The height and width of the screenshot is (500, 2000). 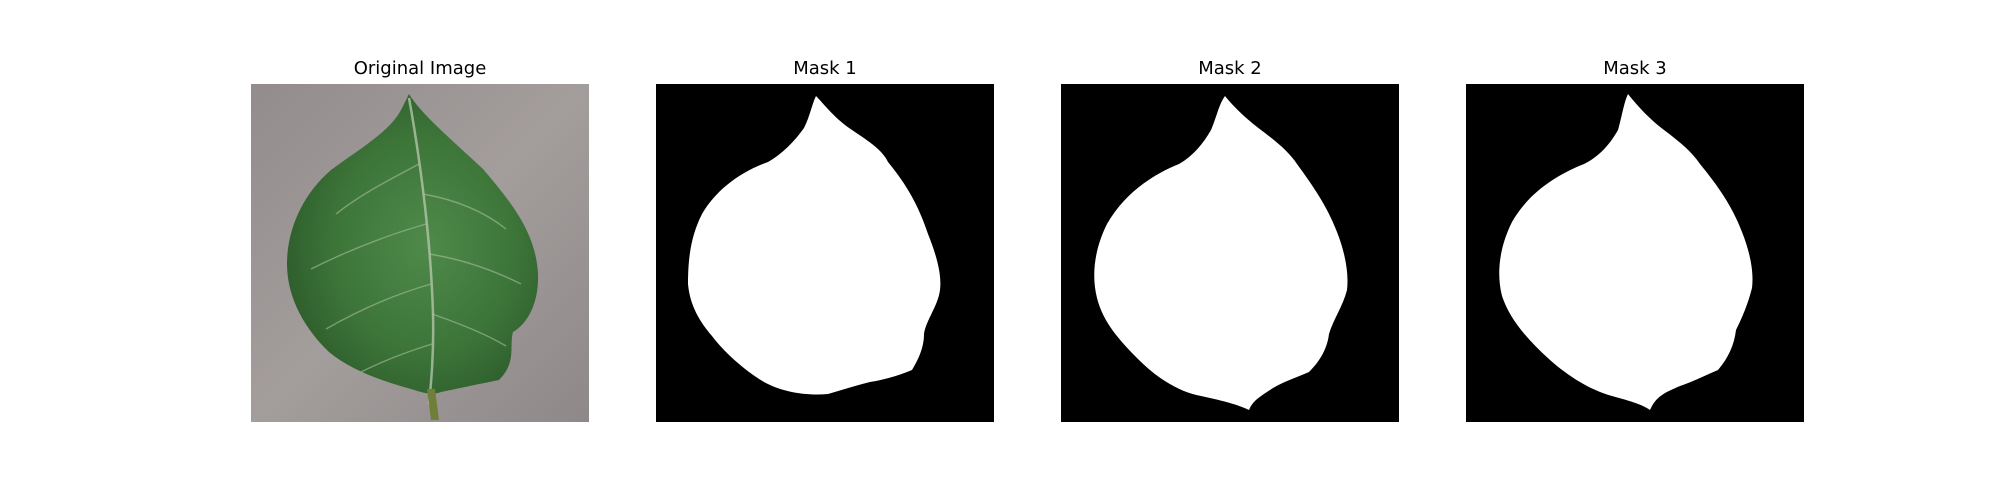 I want to click on leaf-veins, so click(x=416, y=268).